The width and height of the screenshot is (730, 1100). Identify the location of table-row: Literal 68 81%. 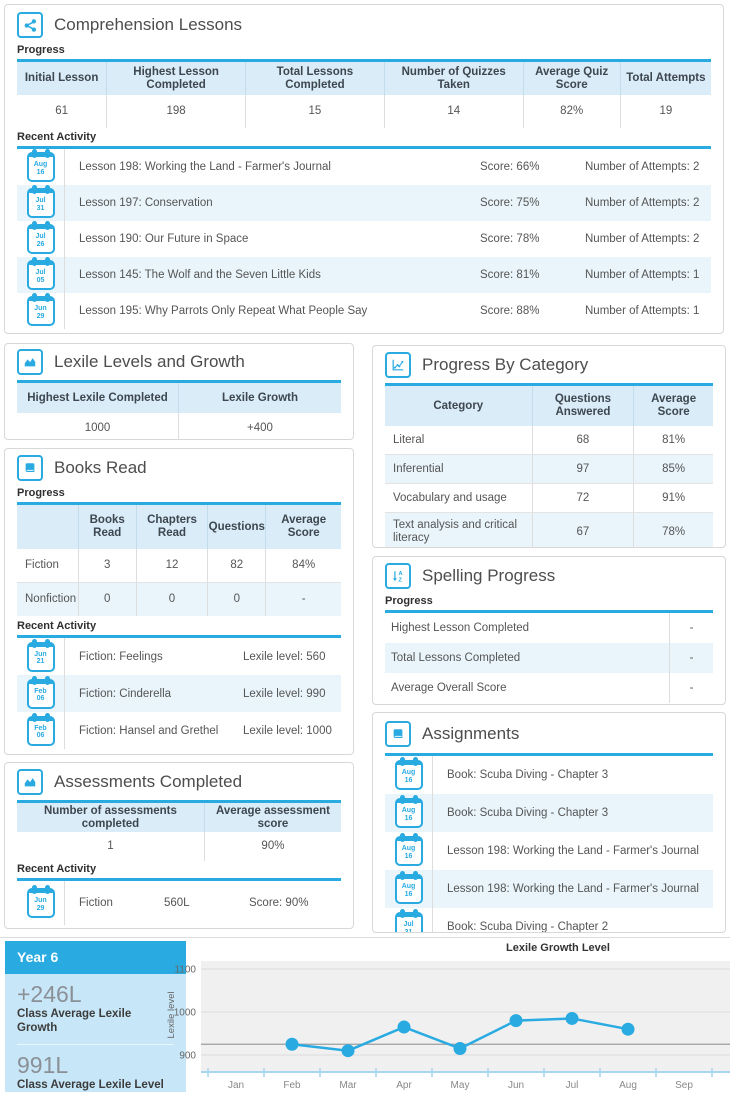
(549, 440).